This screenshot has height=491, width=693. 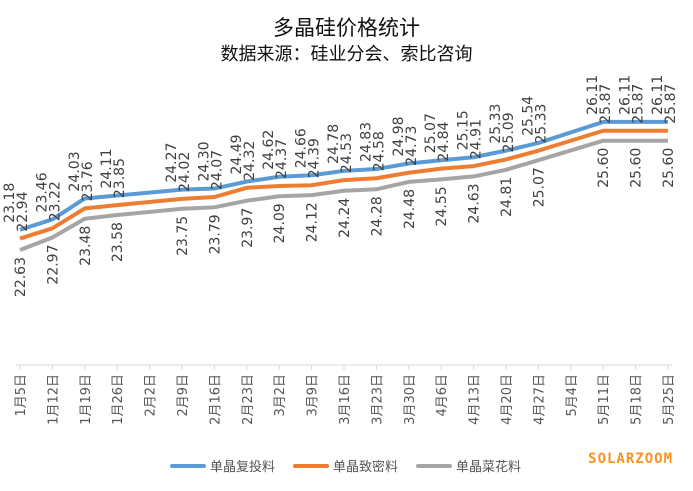 I want to click on data-label: 23.79, so click(x=215, y=234).